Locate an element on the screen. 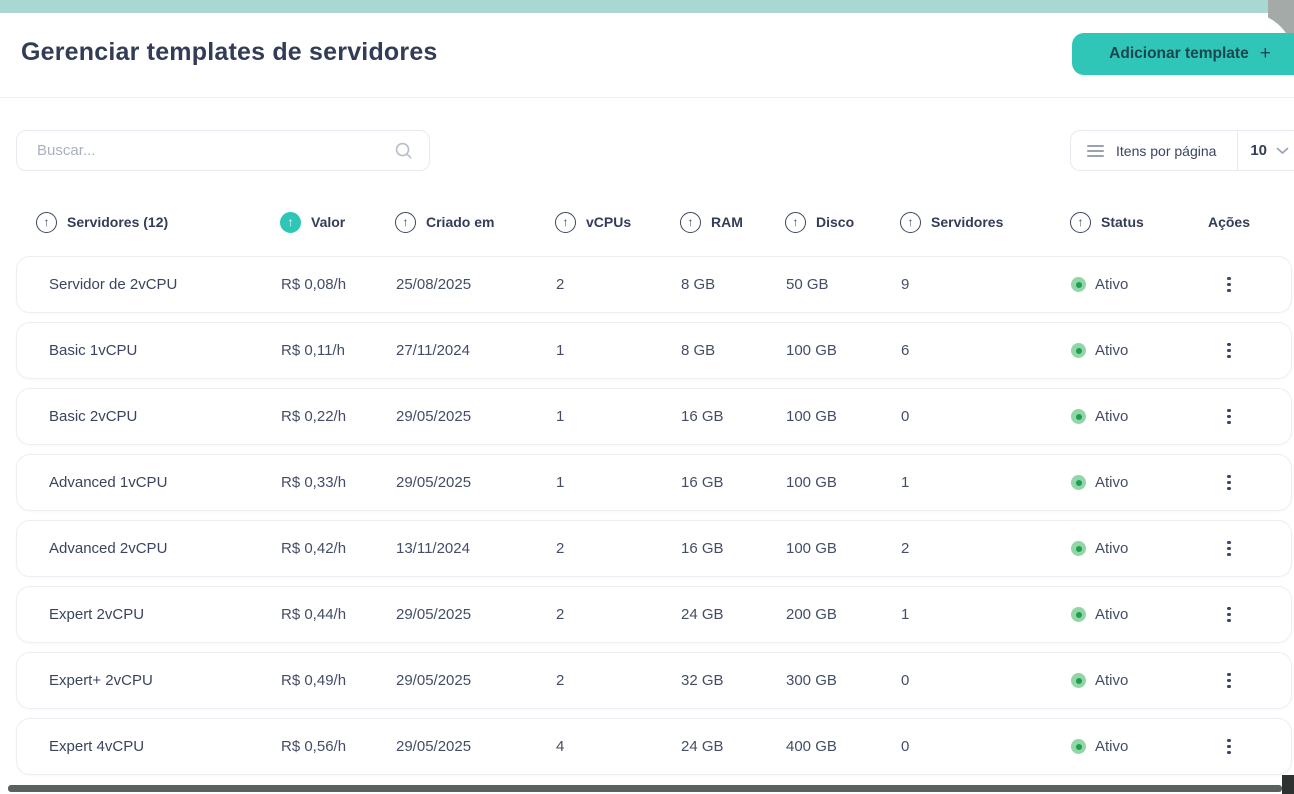 This screenshot has height=794, width=1294. column-header-vcpus: ↑ vCPUs is located at coordinates (617, 222).